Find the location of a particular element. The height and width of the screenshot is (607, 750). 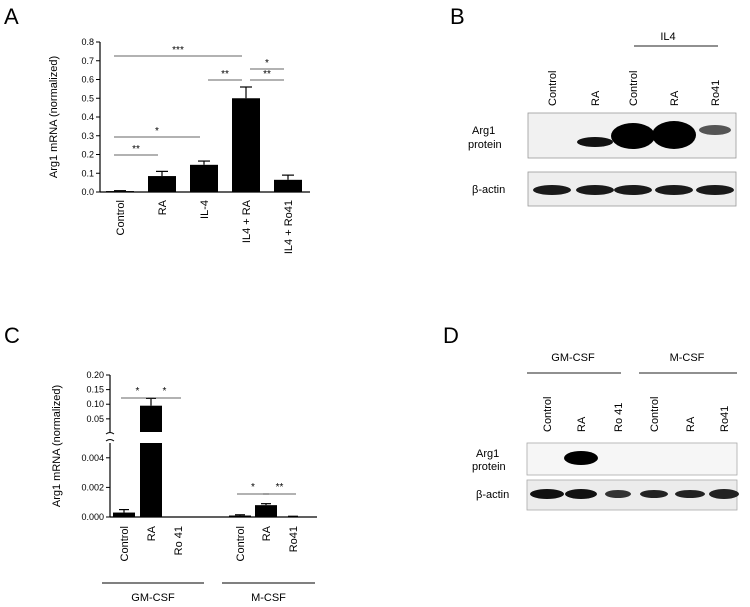

chart-a-y-tick-label: 0.5 is located at coordinates (87, 98).